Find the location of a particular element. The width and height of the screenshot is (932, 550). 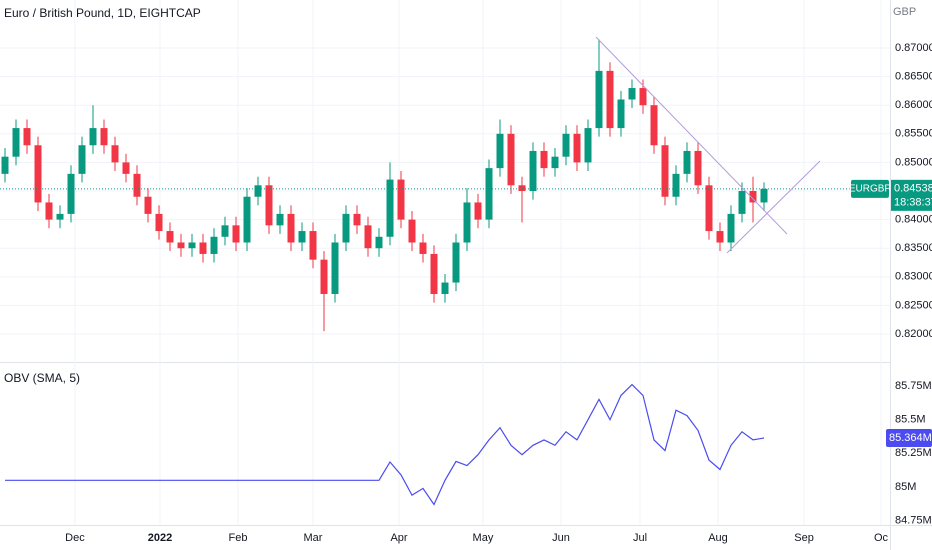

x-tick-label: Jul is located at coordinates (640, 538).